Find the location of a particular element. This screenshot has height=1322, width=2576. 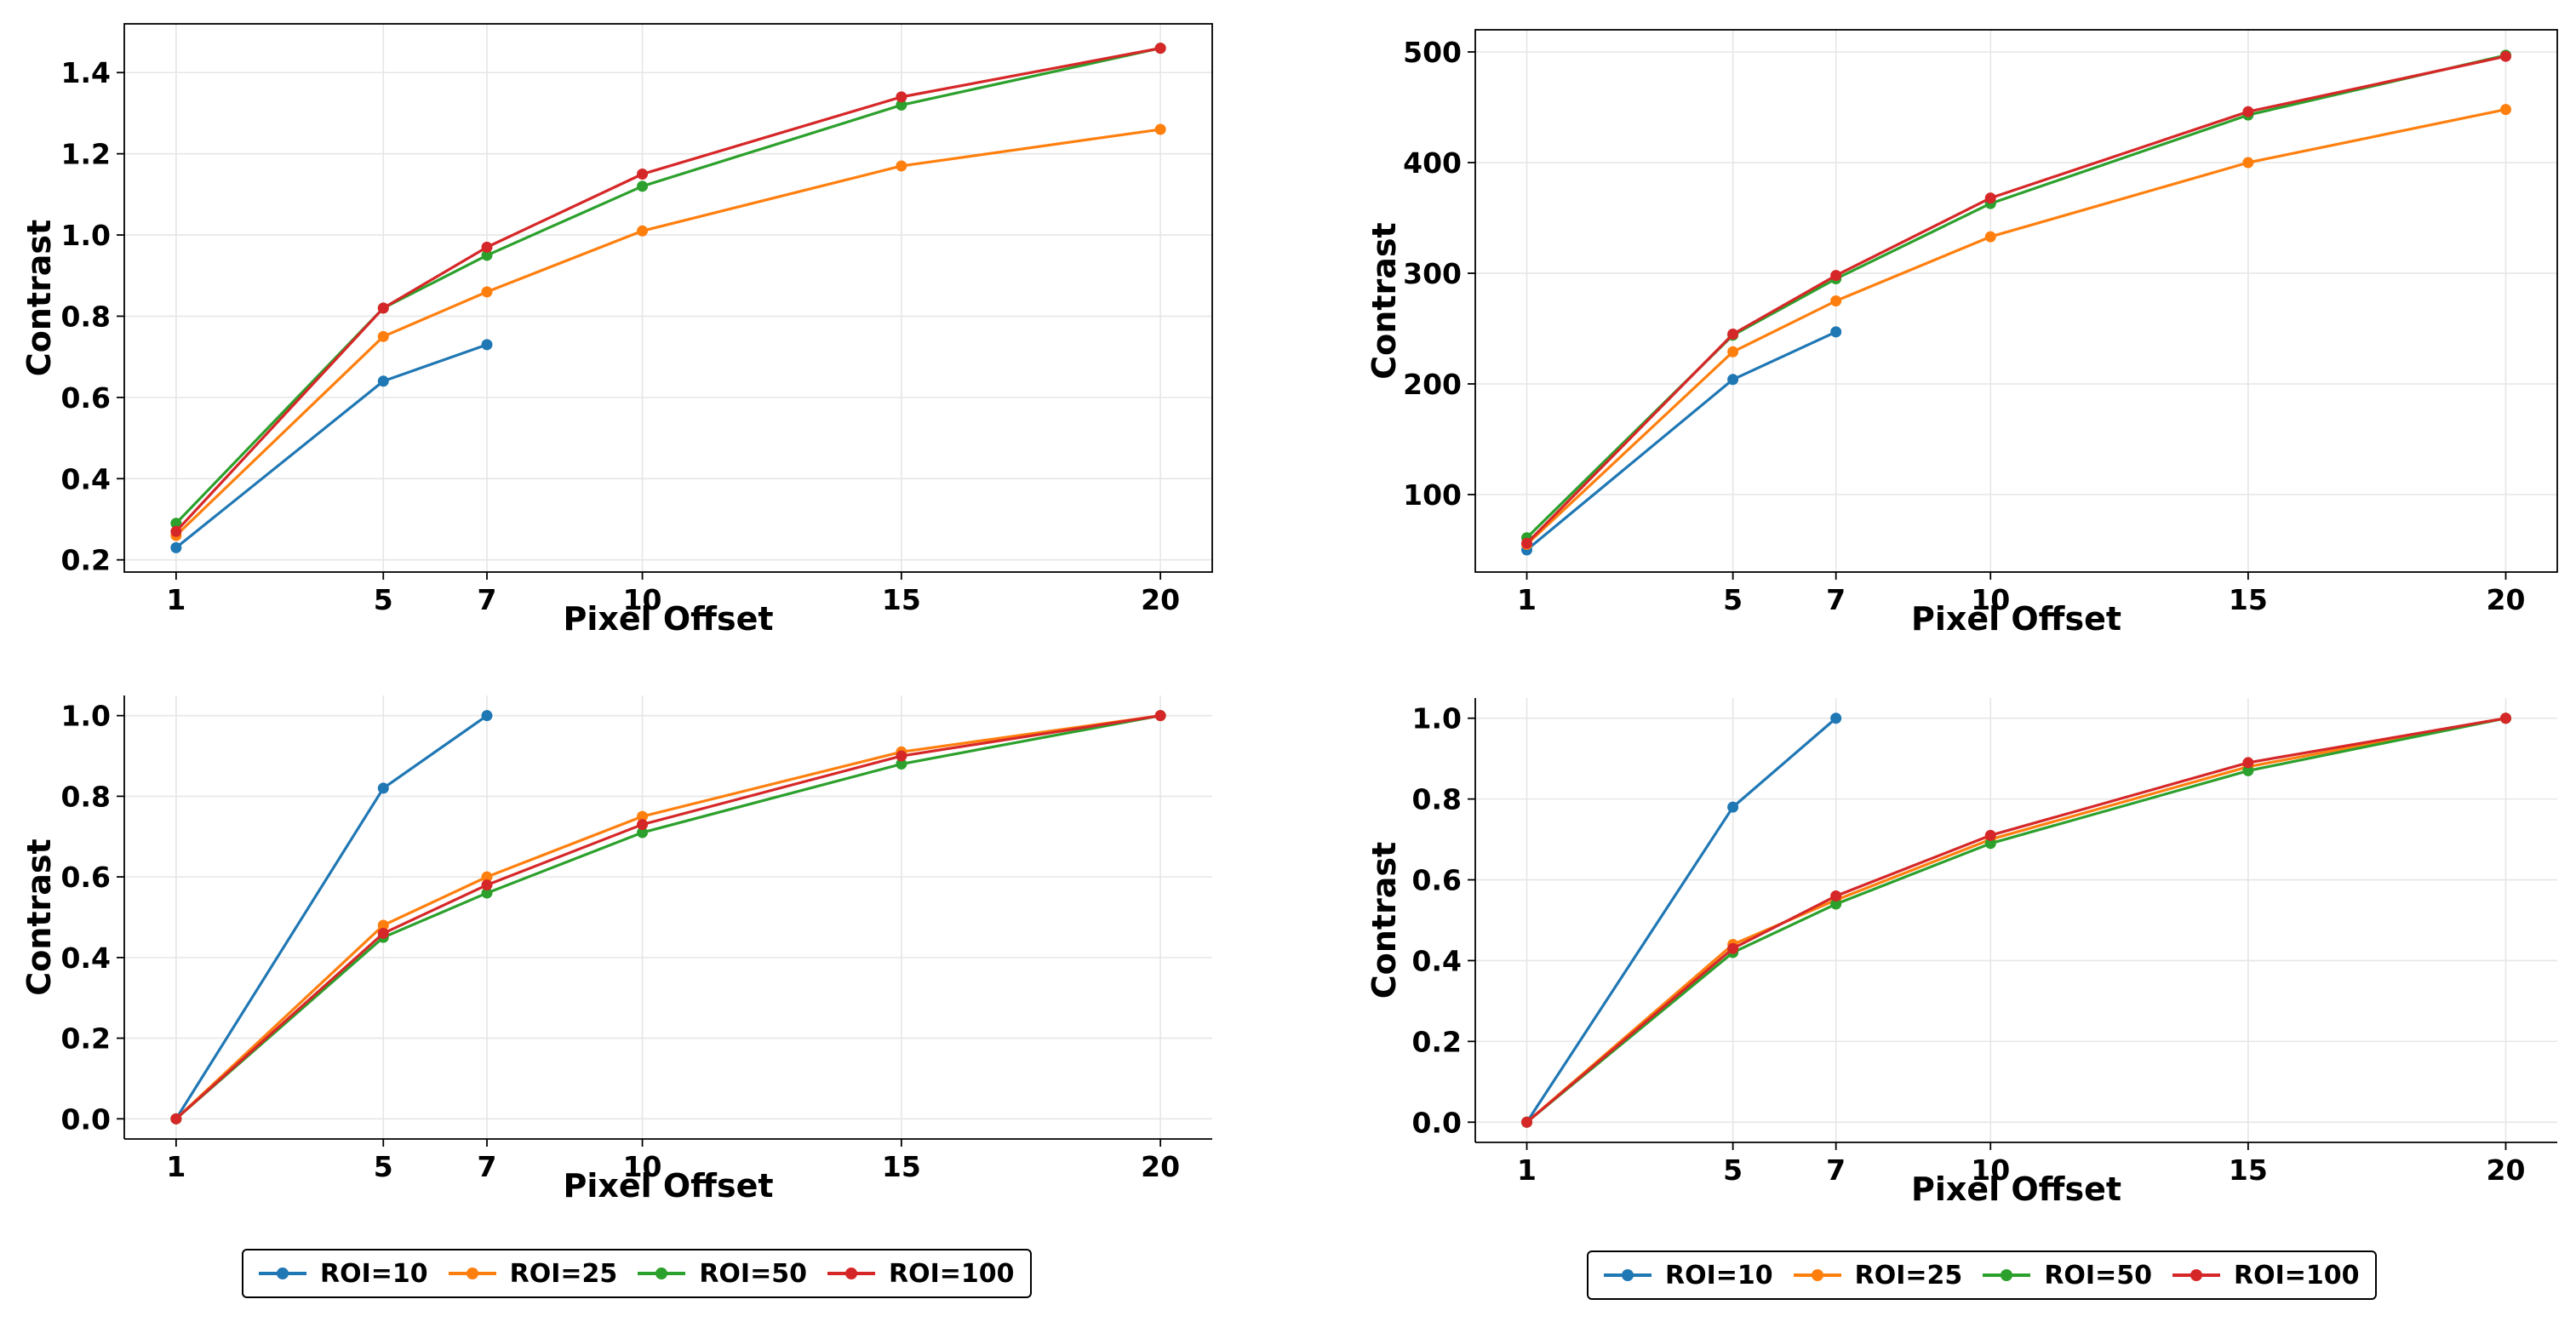

x-tick-label: 1 is located at coordinates (176, 1166).